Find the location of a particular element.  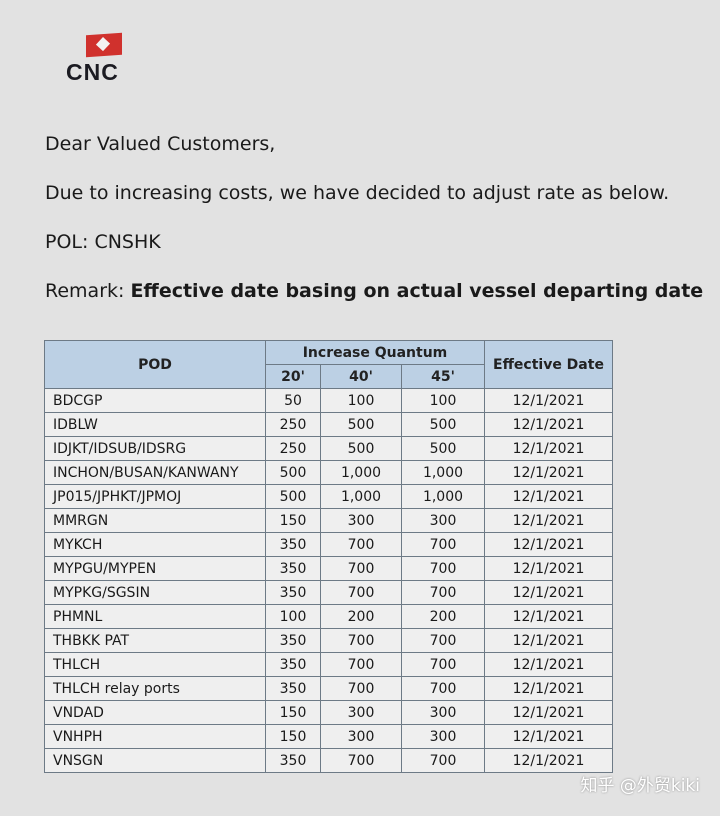

cell-pod: MYKCH is located at coordinates (155, 544).